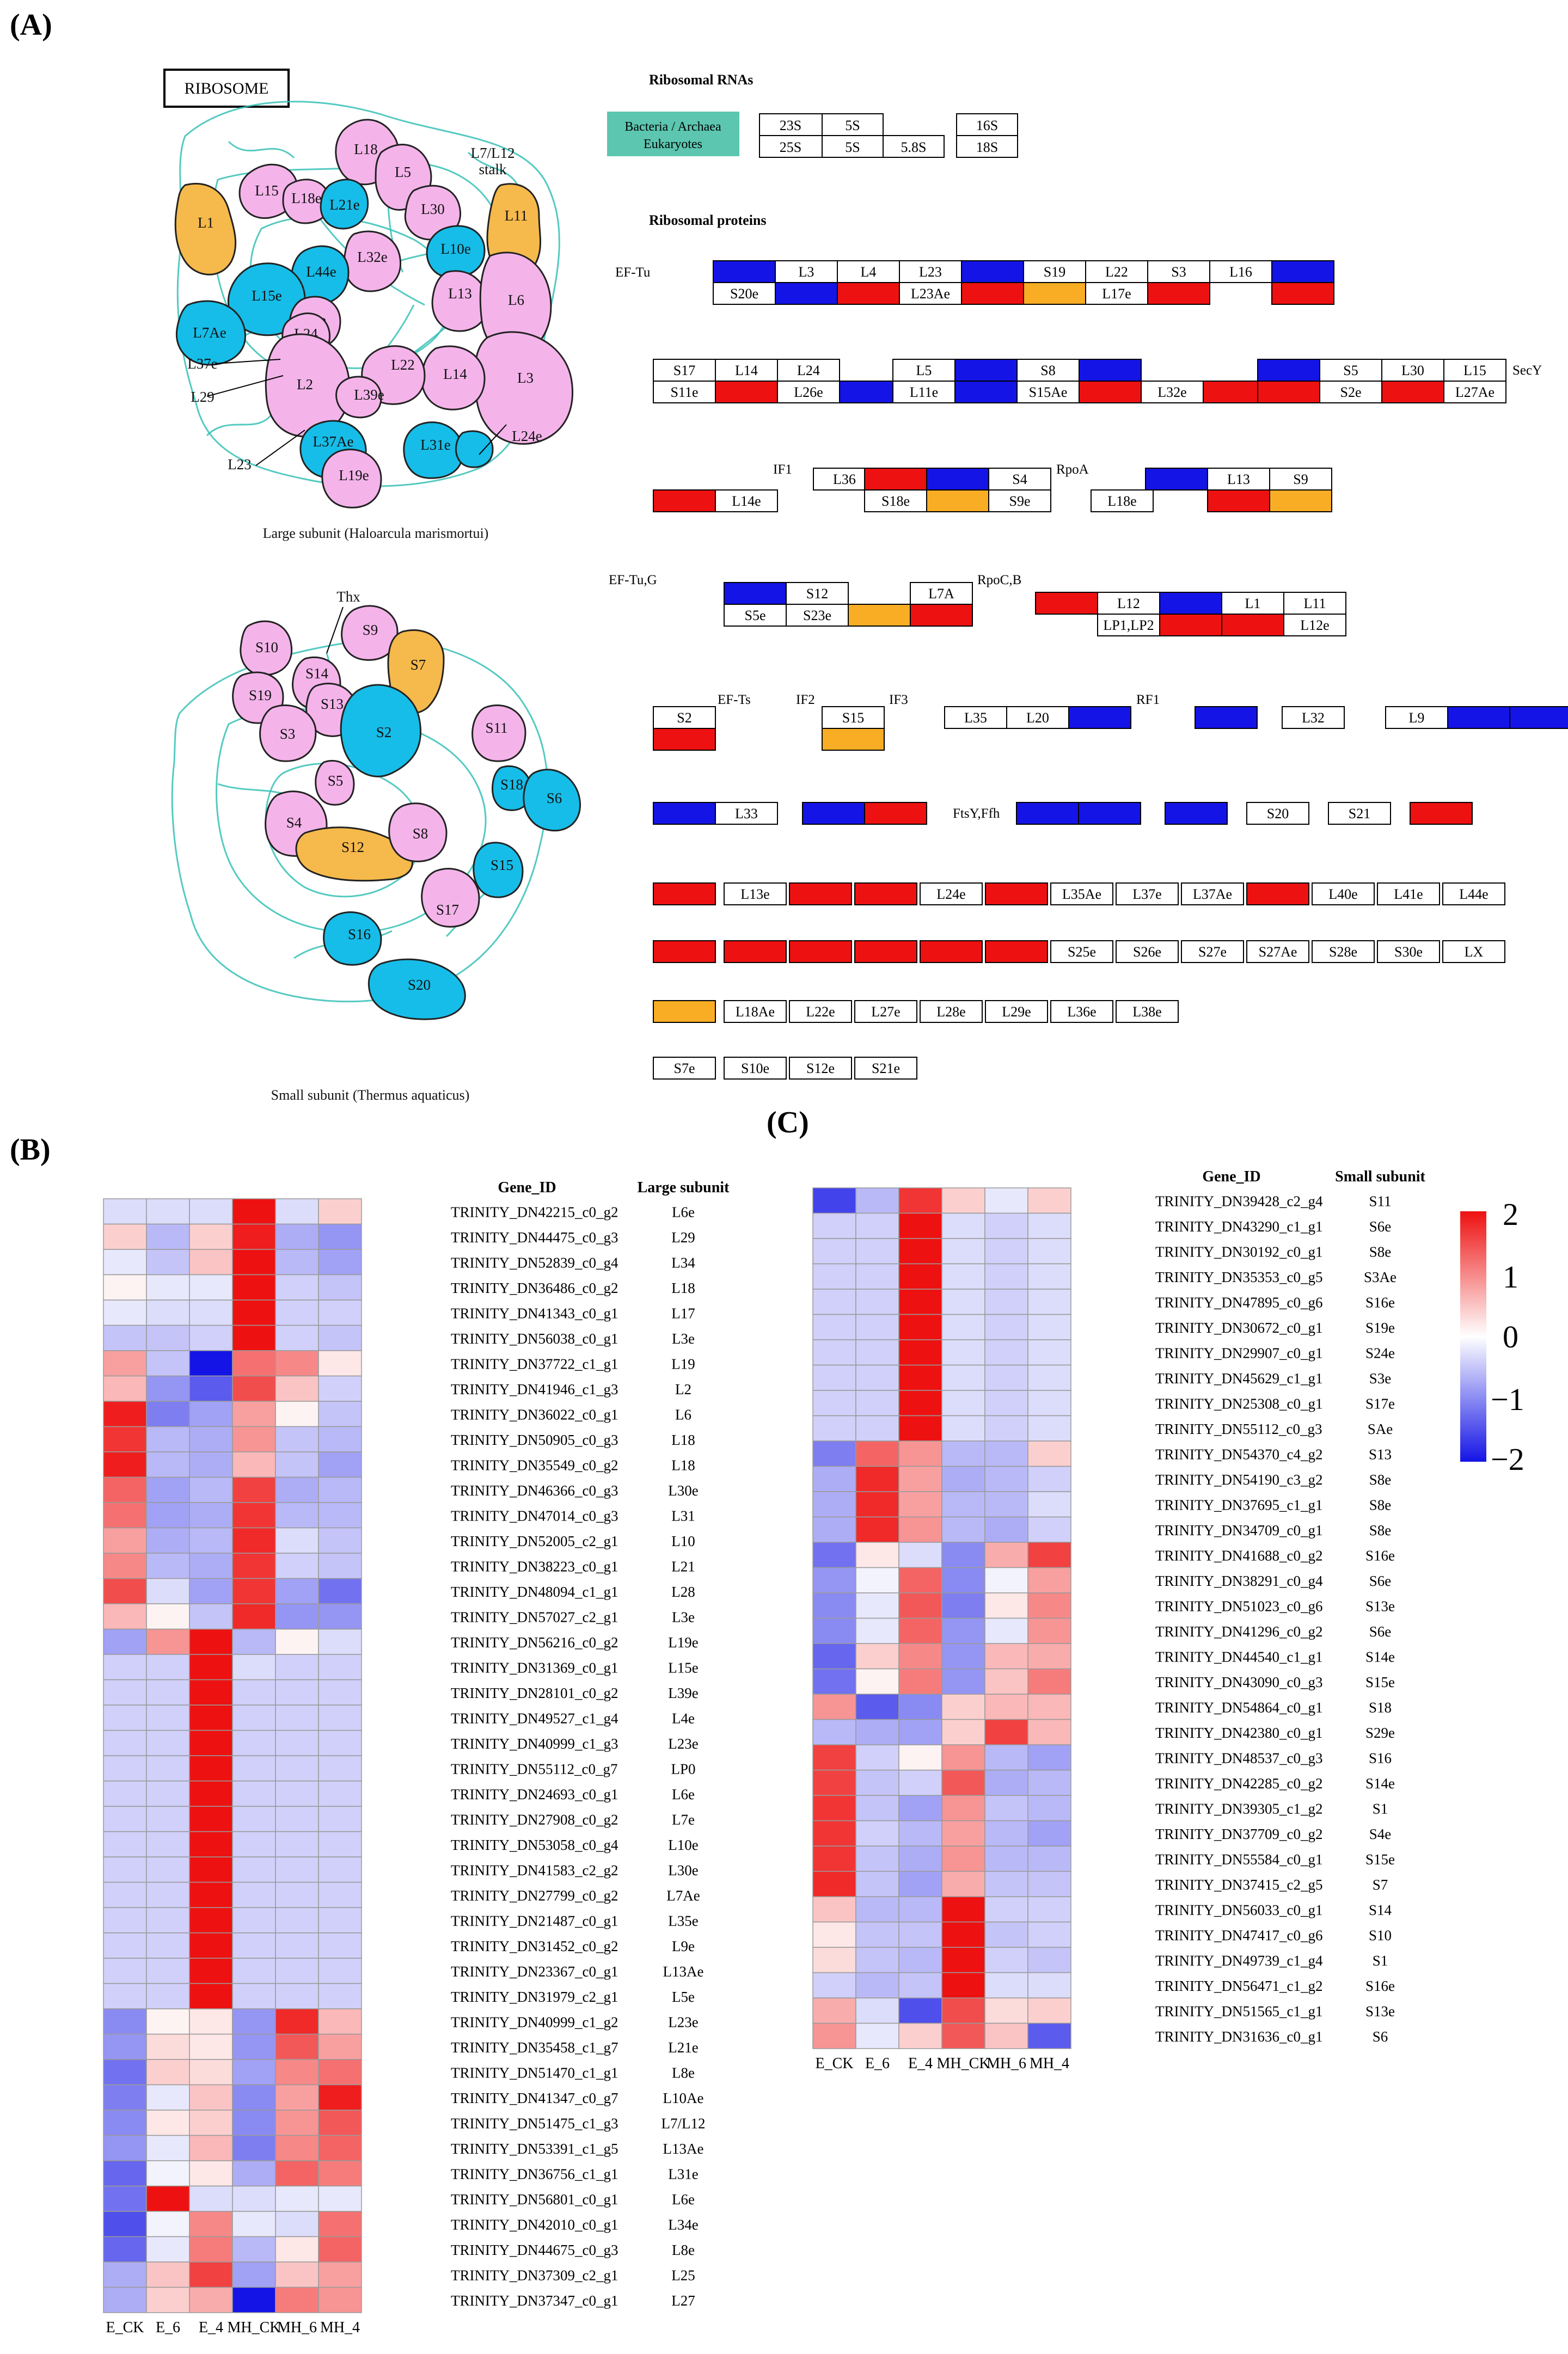 This screenshot has width=1568, height=2354. Describe the element at coordinates (240, 464) in the screenshot. I see `svg-text: L23` at that location.